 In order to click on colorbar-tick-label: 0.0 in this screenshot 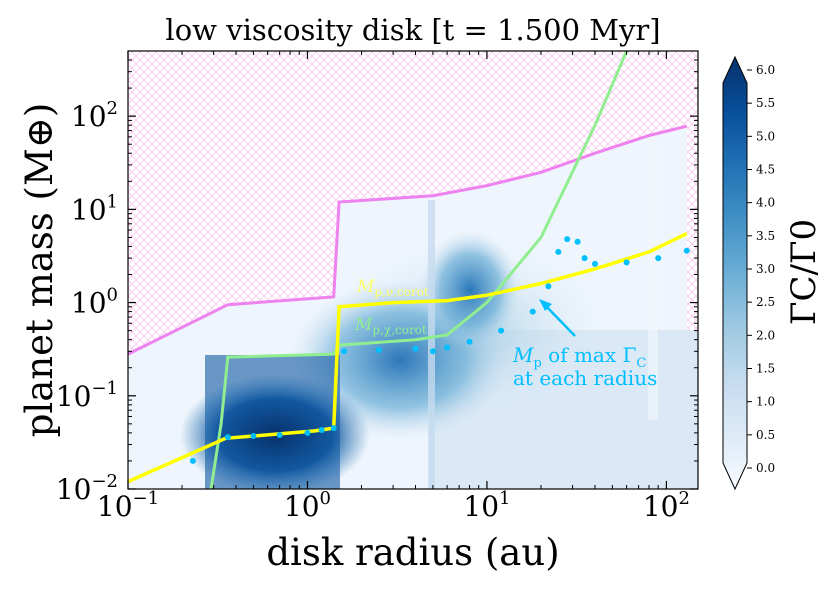, I will do `click(765, 468)`.